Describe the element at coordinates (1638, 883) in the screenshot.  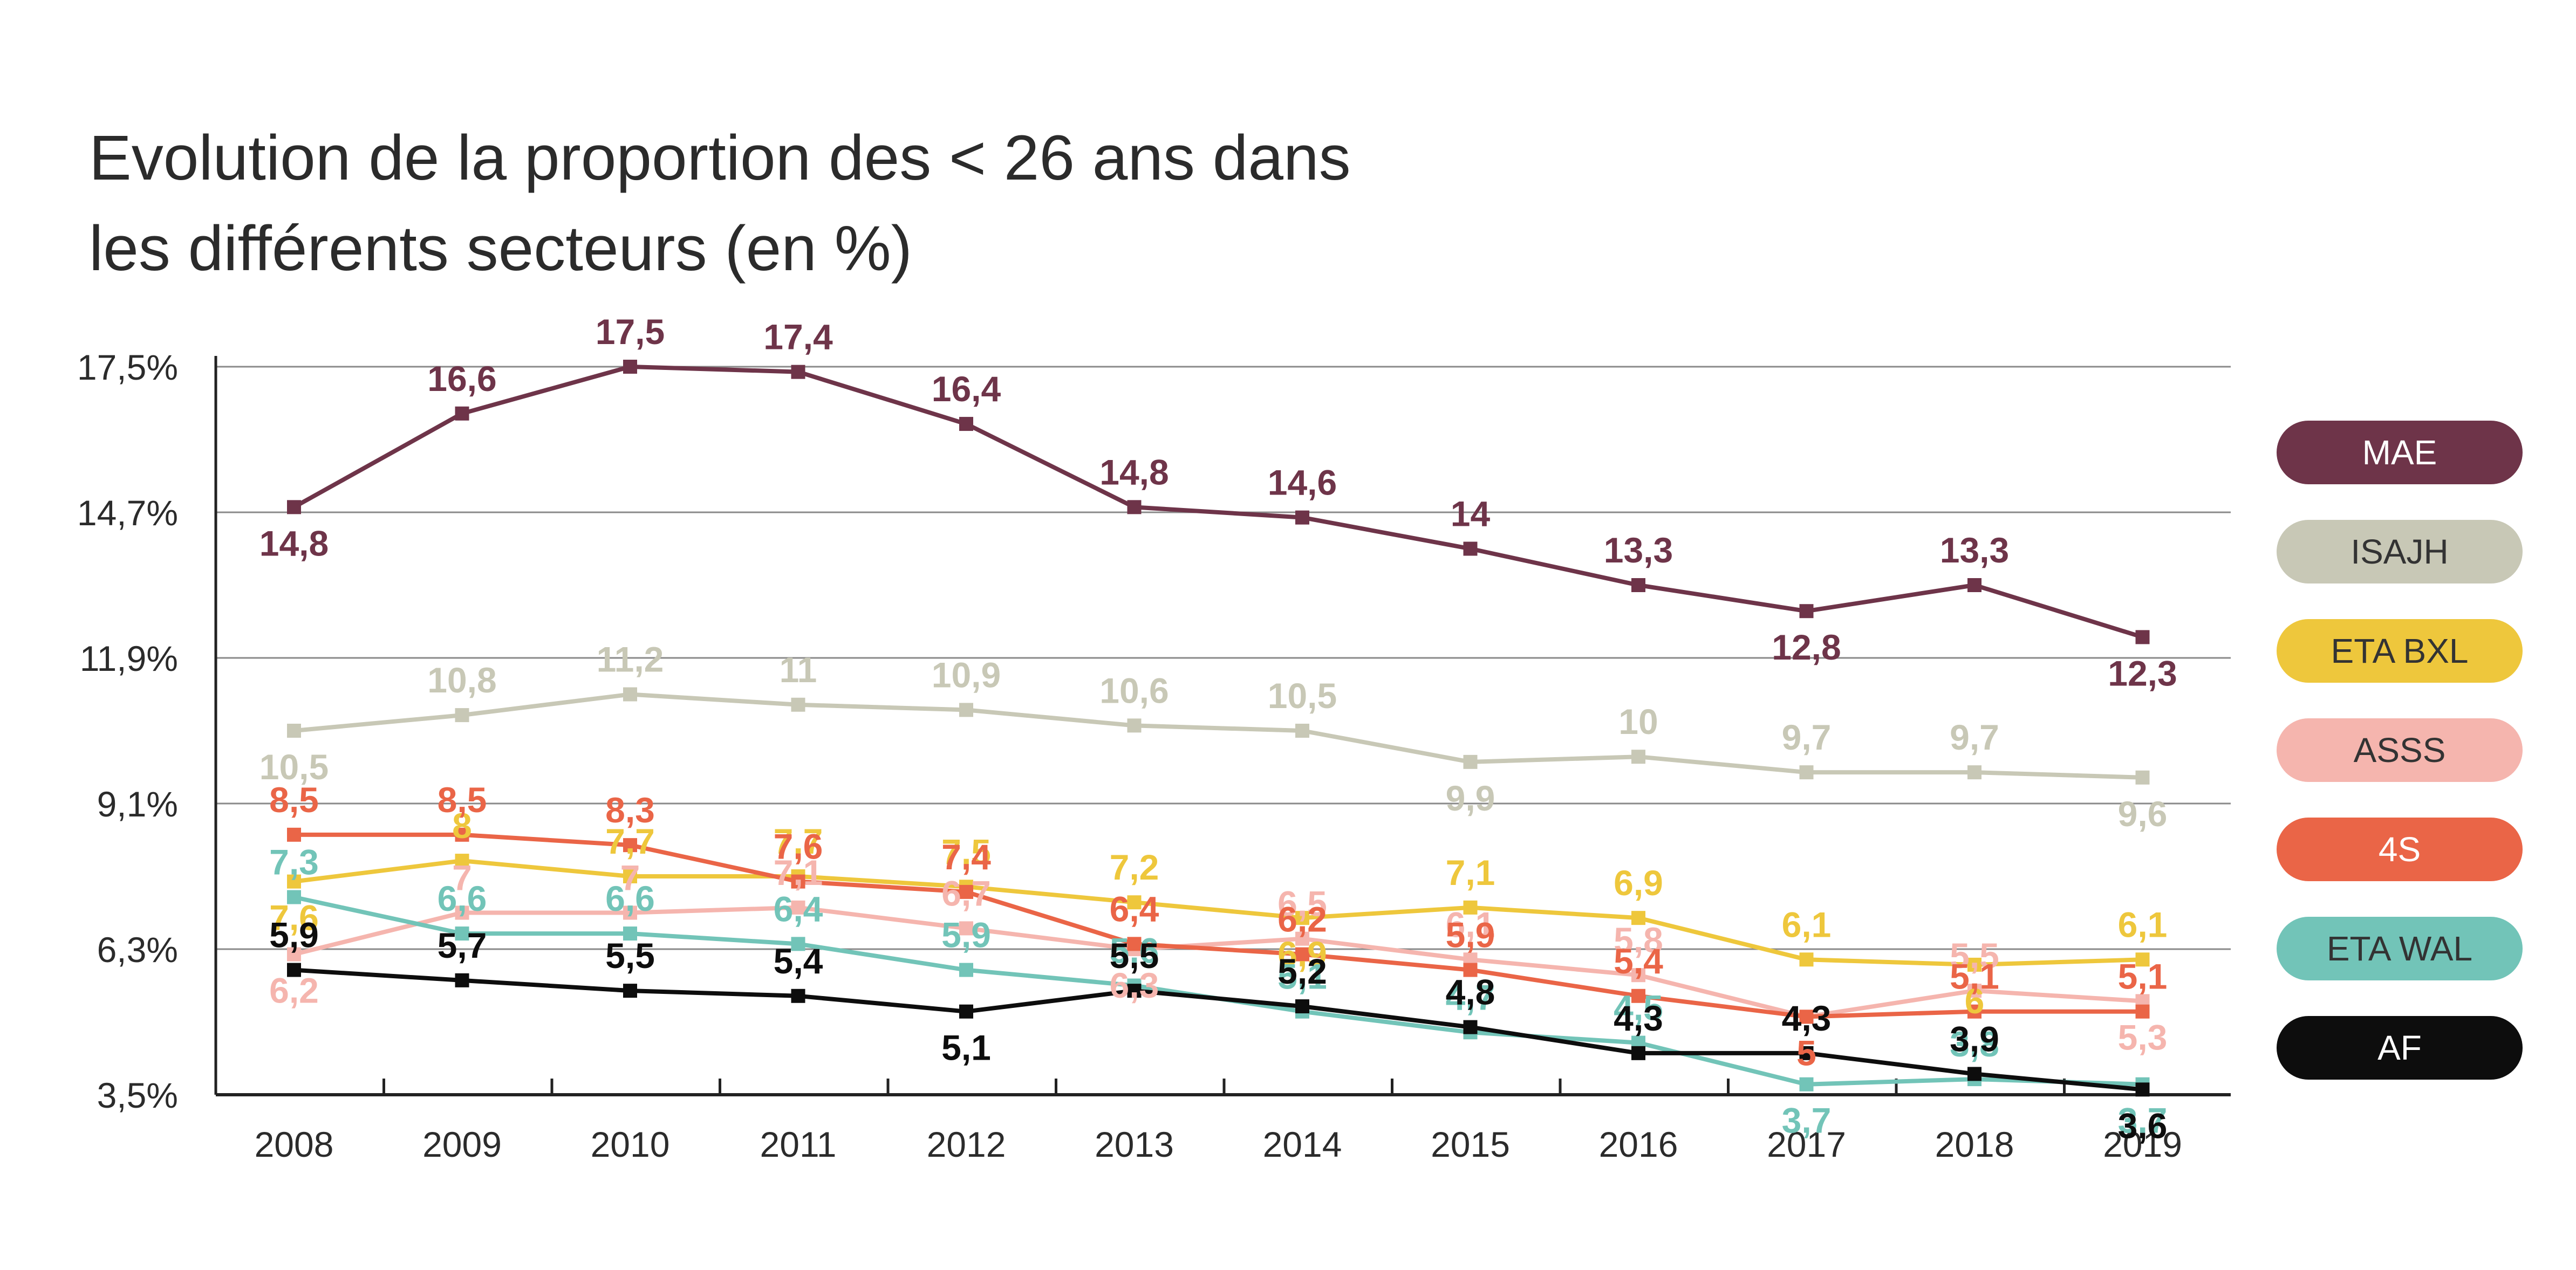
I see `data-label: 6,9` at that location.